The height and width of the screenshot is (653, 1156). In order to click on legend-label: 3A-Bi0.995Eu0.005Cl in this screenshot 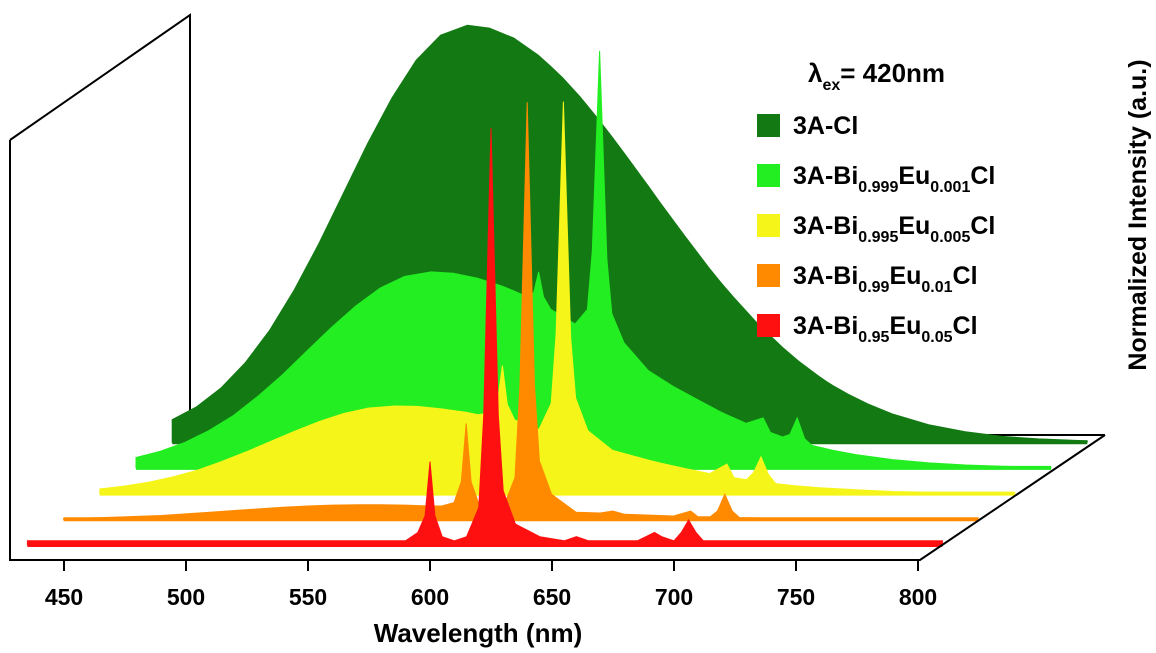, I will do `click(894, 229)`.